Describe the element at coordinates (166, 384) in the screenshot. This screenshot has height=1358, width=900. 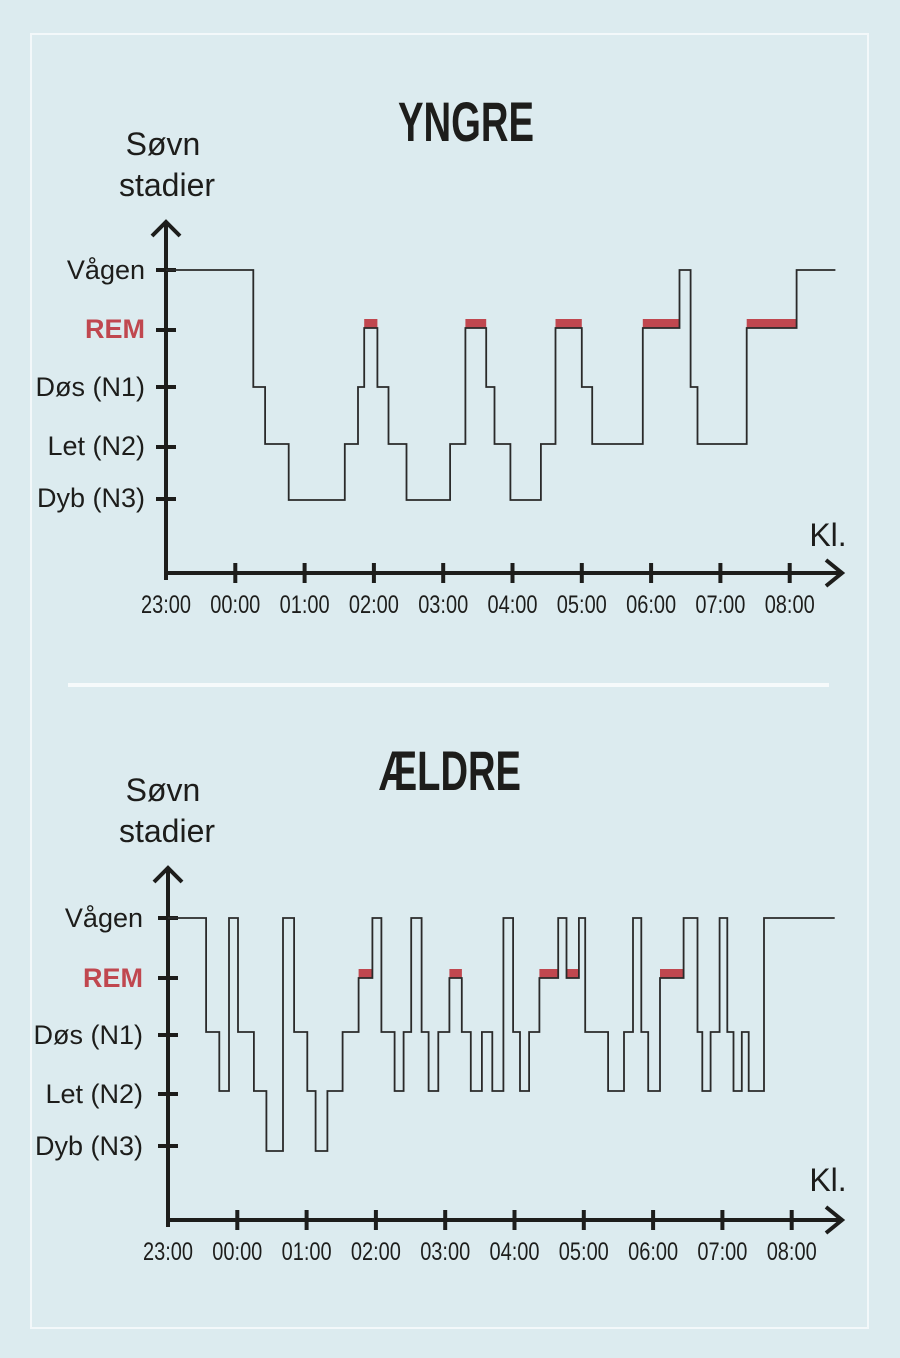
I see `y-ticks` at that location.